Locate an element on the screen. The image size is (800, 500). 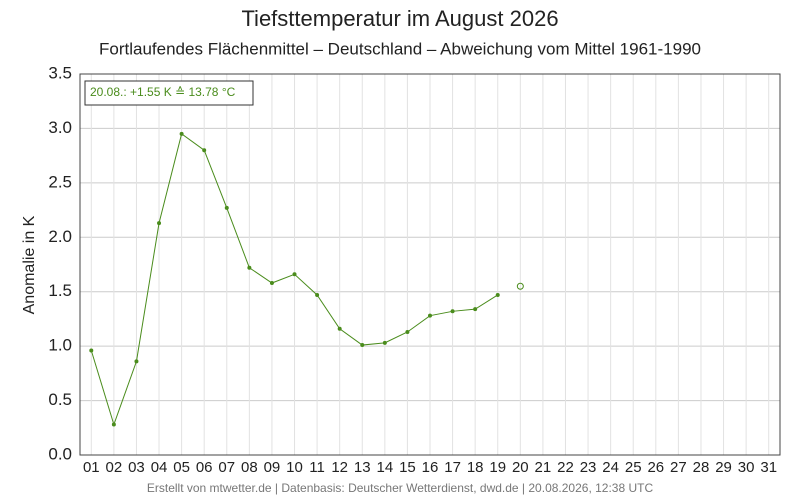
x-tick-label: 17 is located at coordinates (452, 467).